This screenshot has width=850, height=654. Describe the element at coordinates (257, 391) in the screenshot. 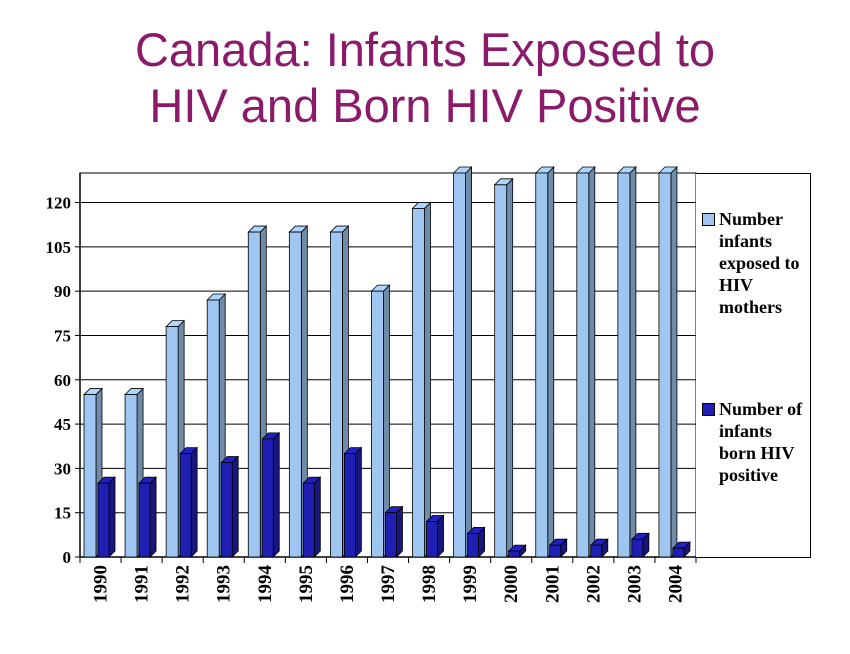

I see `bar-exposed-1994` at that location.